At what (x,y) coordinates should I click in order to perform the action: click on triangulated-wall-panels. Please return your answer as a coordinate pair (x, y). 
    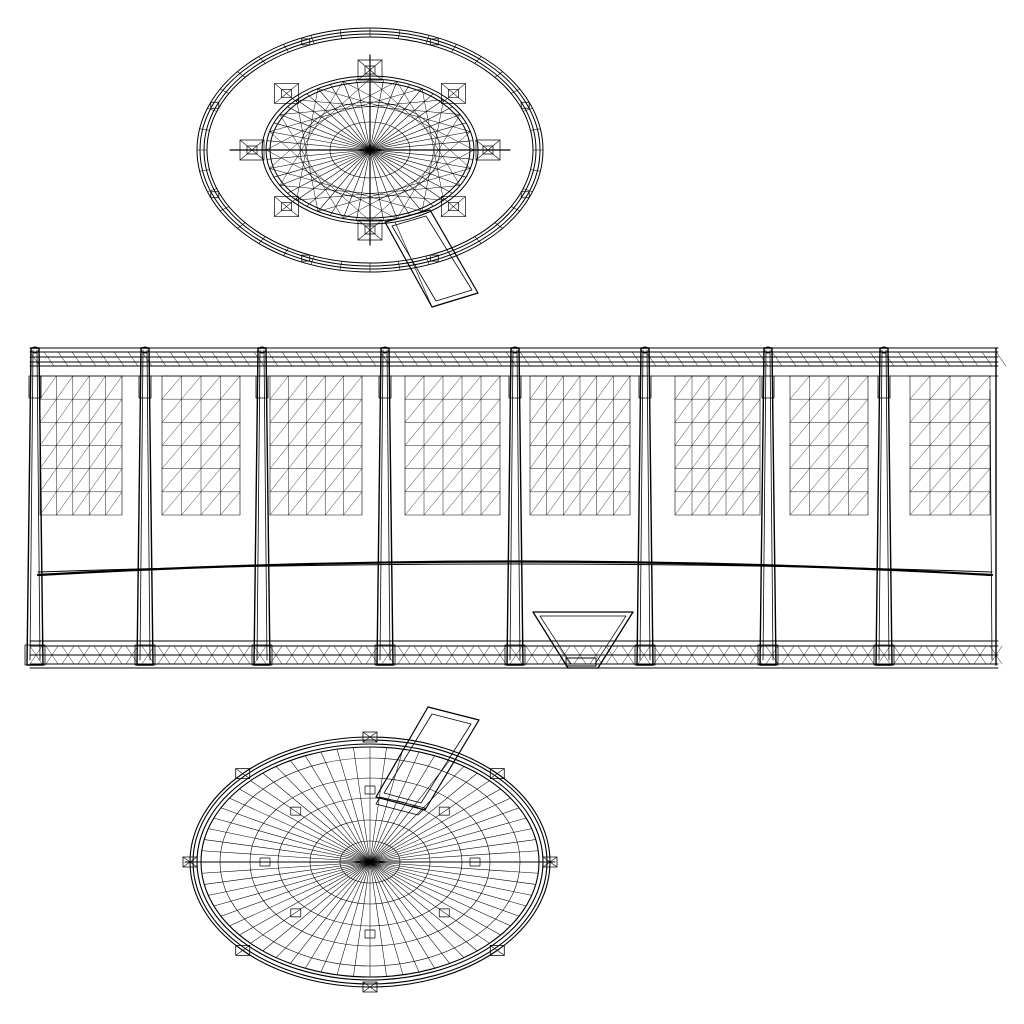
    Looking at the image, I should click on (515, 445).